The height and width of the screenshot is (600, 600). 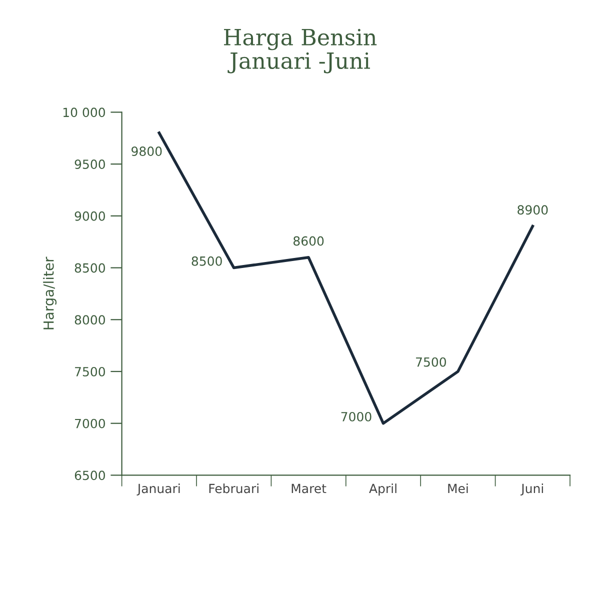 I want to click on data-label: 8500, so click(x=207, y=261).